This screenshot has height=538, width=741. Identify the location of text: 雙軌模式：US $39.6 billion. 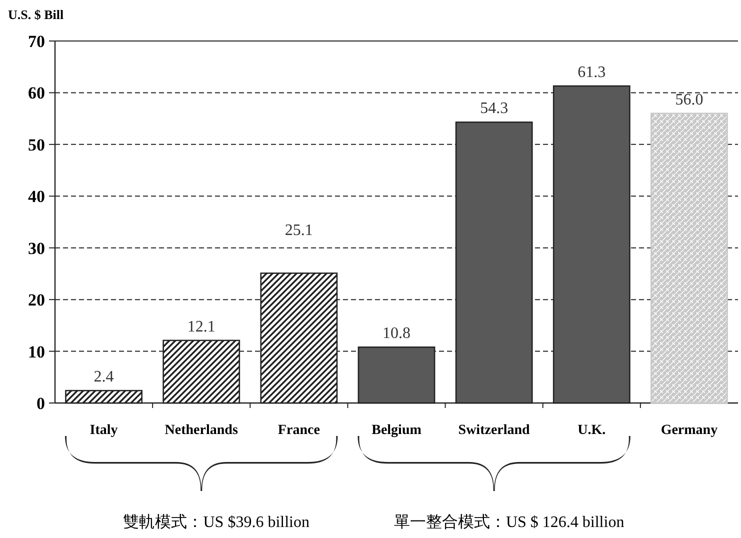
(216, 522).